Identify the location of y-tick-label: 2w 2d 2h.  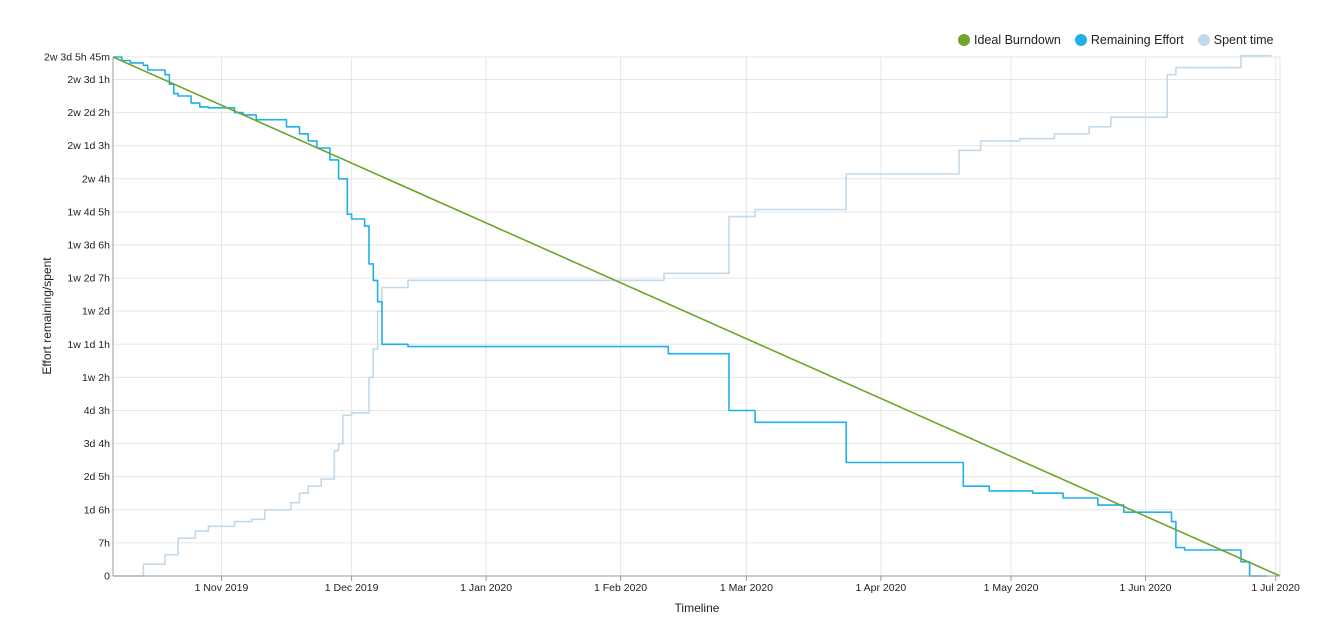
(88, 113).